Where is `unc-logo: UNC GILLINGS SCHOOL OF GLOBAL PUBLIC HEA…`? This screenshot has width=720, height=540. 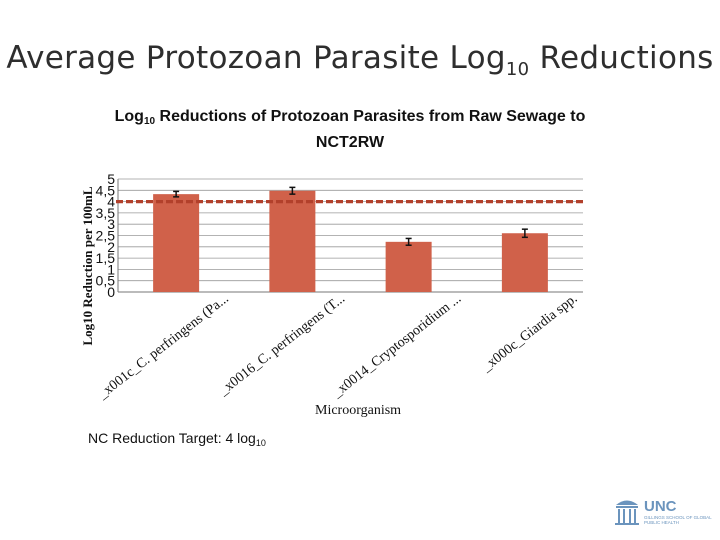 unc-logo: UNC GILLINGS SCHOOL OF GLOBAL PUBLIC HEA… is located at coordinates (664, 512).